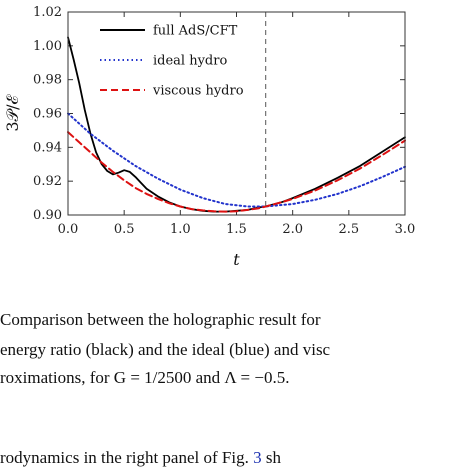 The image size is (474, 474). Describe the element at coordinates (47, 215) in the screenshot. I see `y-tick-label: 0.90` at that location.